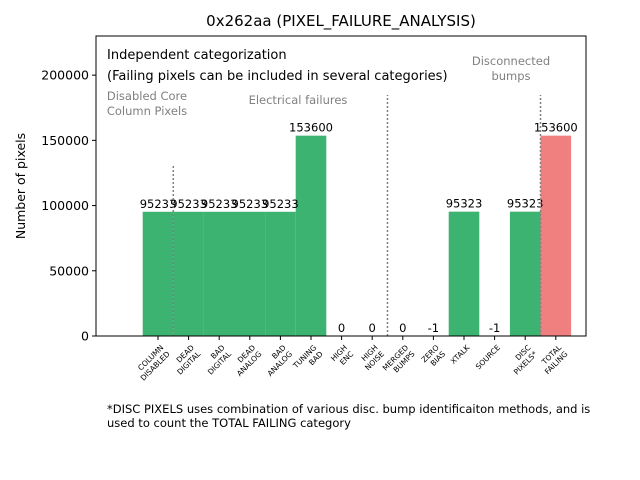  I want to click on data-label-5: 153600, so click(311, 128).